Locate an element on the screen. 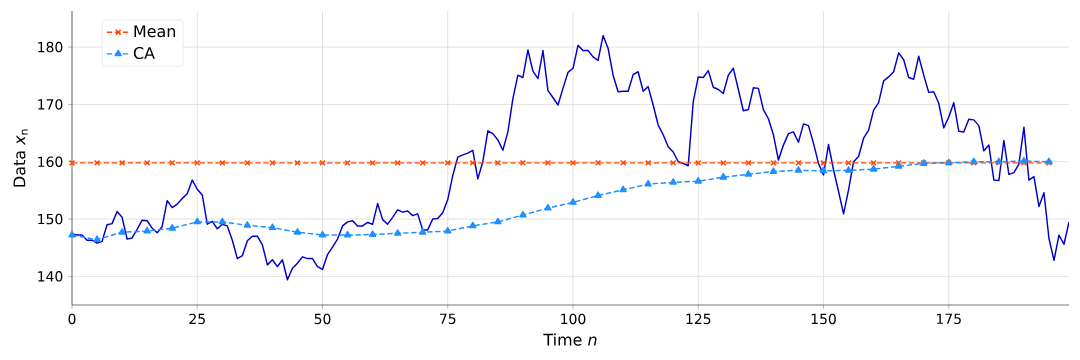 This screenshot has height=360, width=1080. y-tick-label: 140 is located at coordinates (50, 276).